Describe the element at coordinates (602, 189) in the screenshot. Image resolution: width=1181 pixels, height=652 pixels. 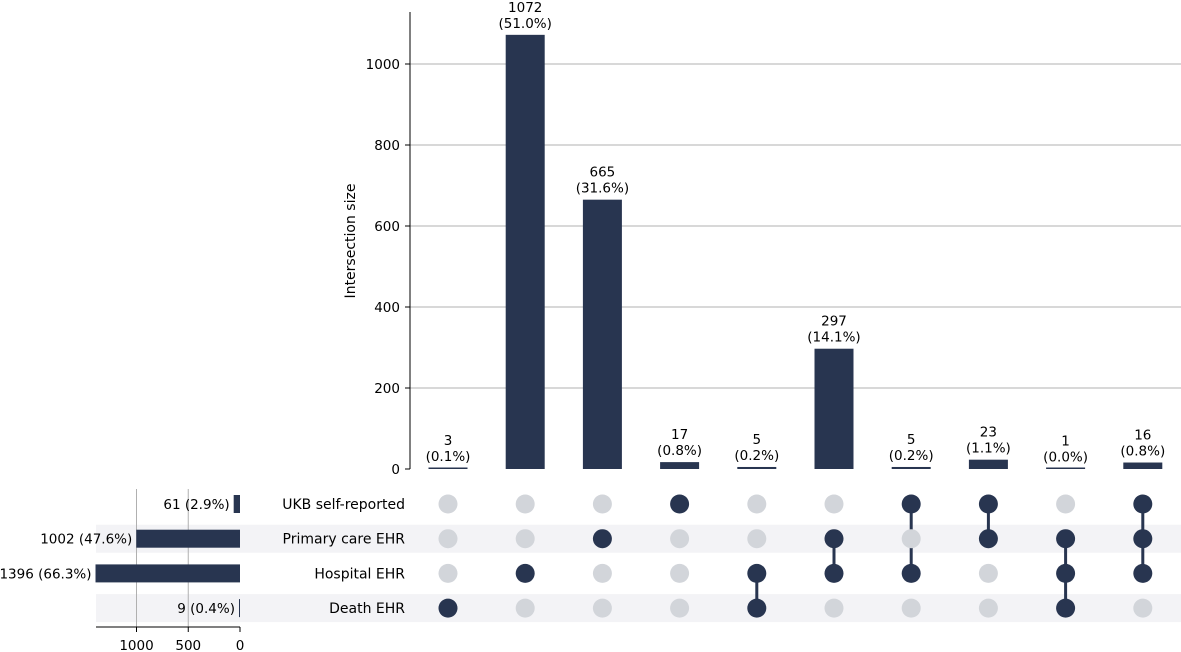
I see `bar-percent-label: (31.6%)` at that location.